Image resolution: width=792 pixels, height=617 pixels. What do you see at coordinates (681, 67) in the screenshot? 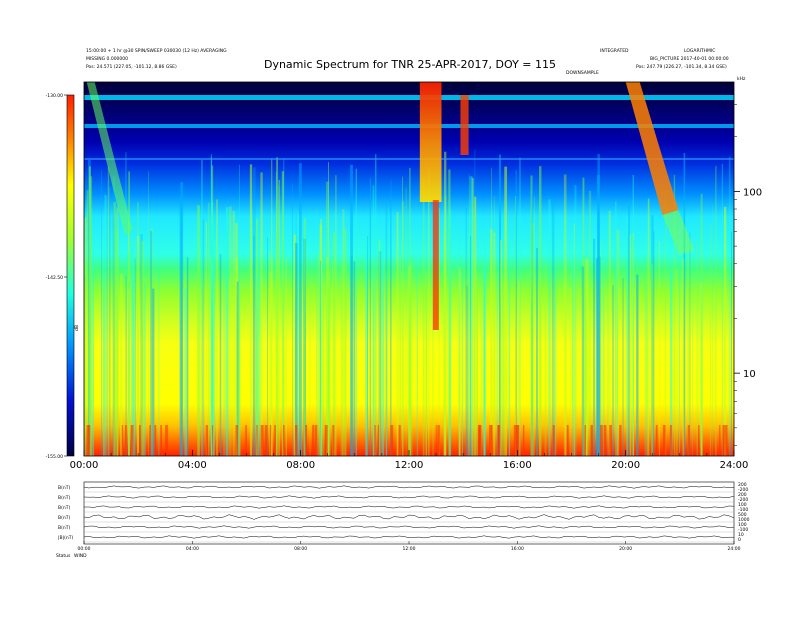
I see `header-right-line-3: Pos: 247.79 (226.27, -101.34, 8.34 GSE)` at bounding box center [681, 67].